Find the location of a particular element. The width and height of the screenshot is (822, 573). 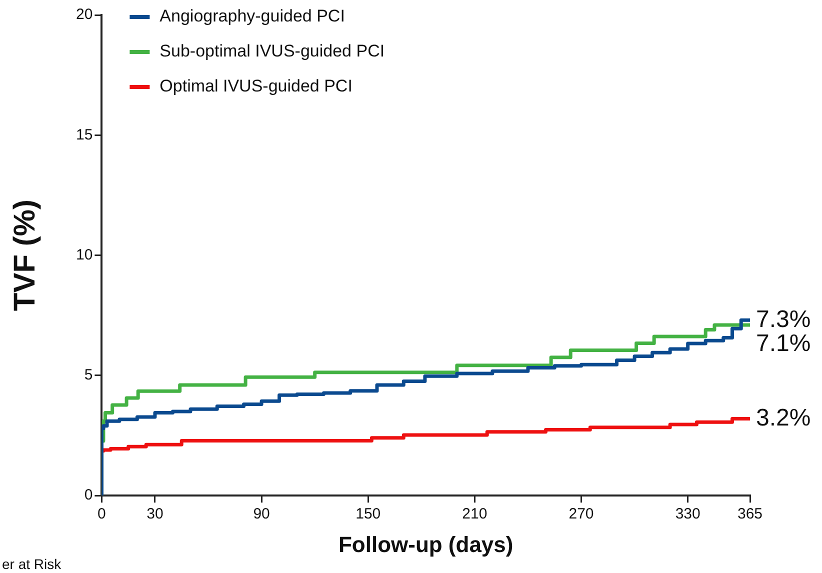

x-tick-label: 90 is located at coordinates (261, 514).